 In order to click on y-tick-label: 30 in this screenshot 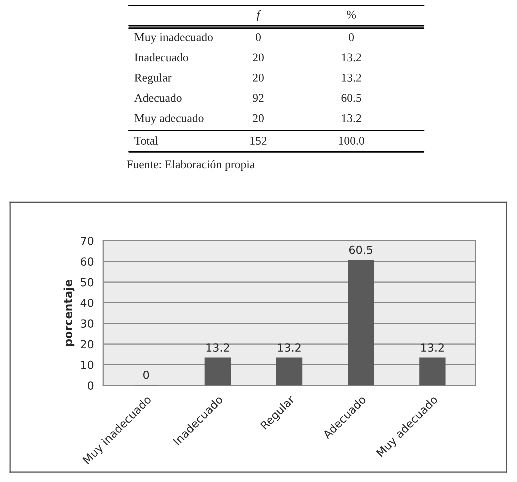, I will do `click(87, 324)`.